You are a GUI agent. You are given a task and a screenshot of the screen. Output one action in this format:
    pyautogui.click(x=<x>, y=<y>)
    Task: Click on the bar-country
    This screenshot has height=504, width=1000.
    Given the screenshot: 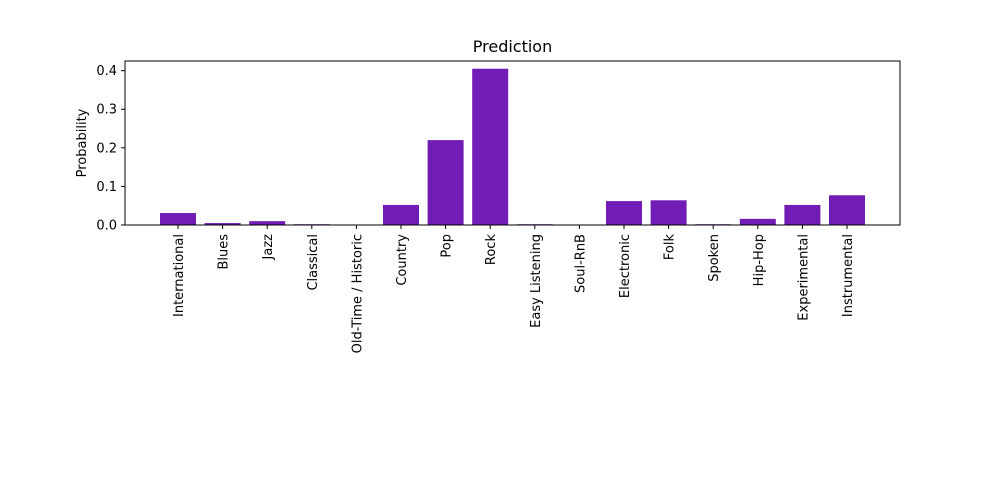 What is the action you would take?
    pyautogui.click(x=401, y=215)
    